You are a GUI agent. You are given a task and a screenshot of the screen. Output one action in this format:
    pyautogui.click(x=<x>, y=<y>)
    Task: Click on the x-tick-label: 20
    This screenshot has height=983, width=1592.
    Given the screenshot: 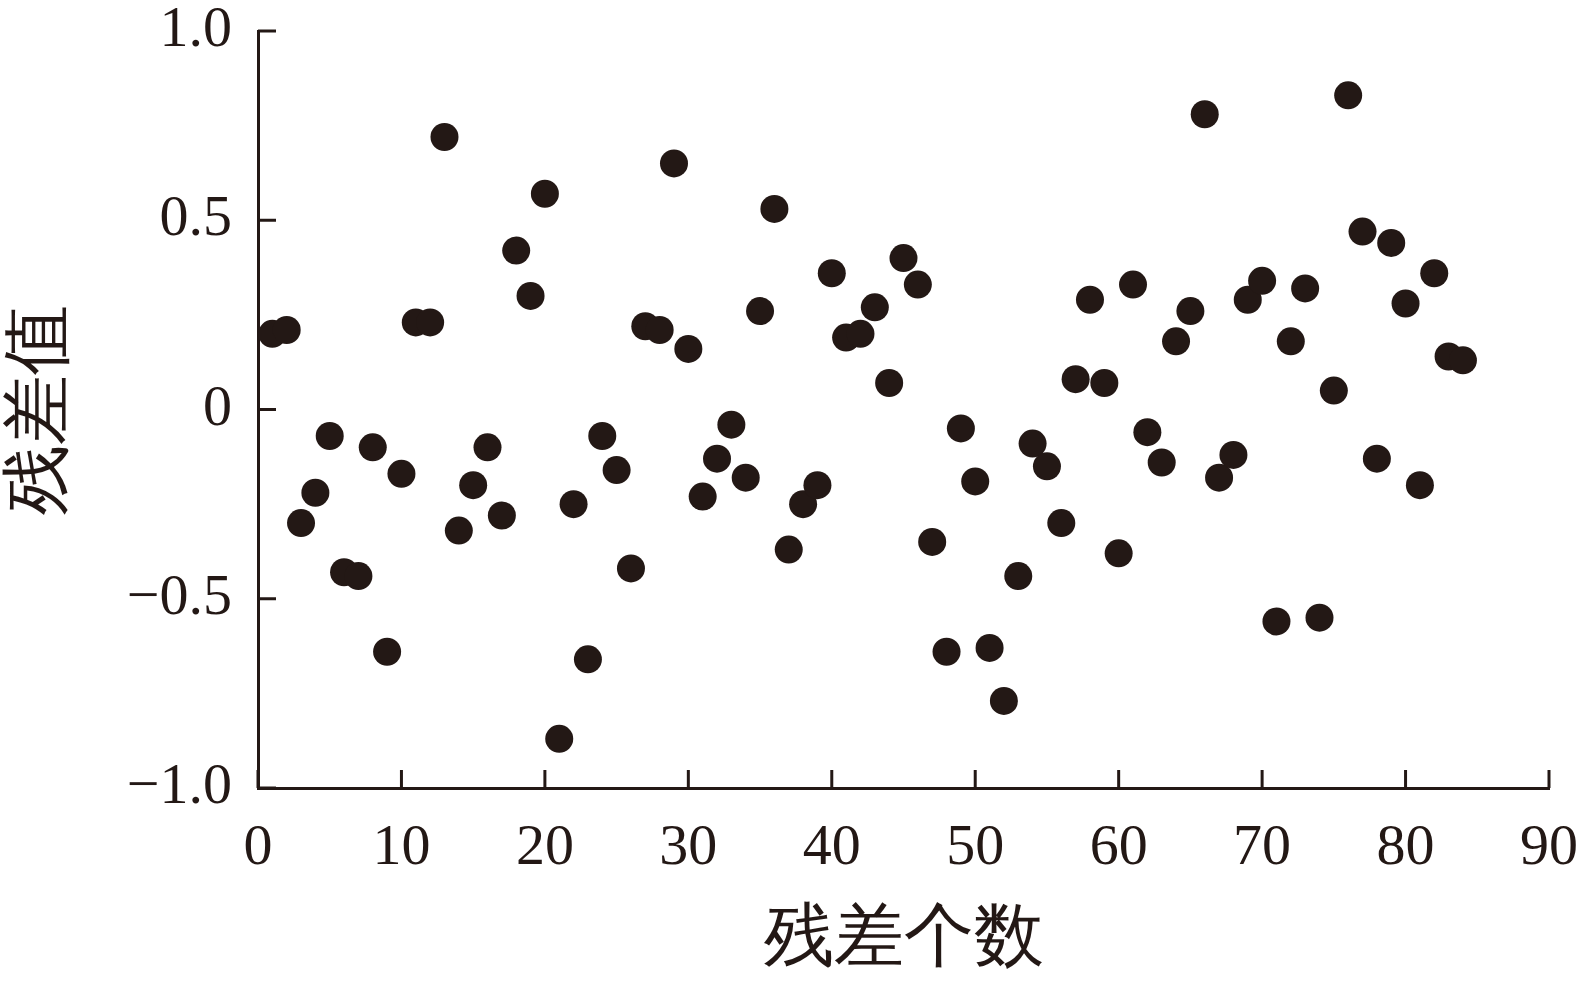 What is the action you would take?
    pyautogui.click(x=544, y=845)
    